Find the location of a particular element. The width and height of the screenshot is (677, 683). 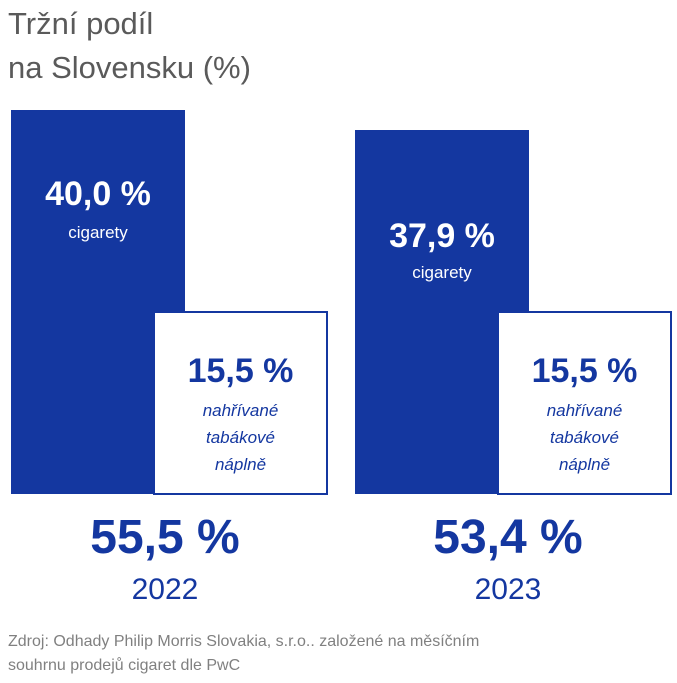

bar-heated-tobacco-2023: 15,5 % nahřívané tabákové náplně is located at coordinates (584, 403).